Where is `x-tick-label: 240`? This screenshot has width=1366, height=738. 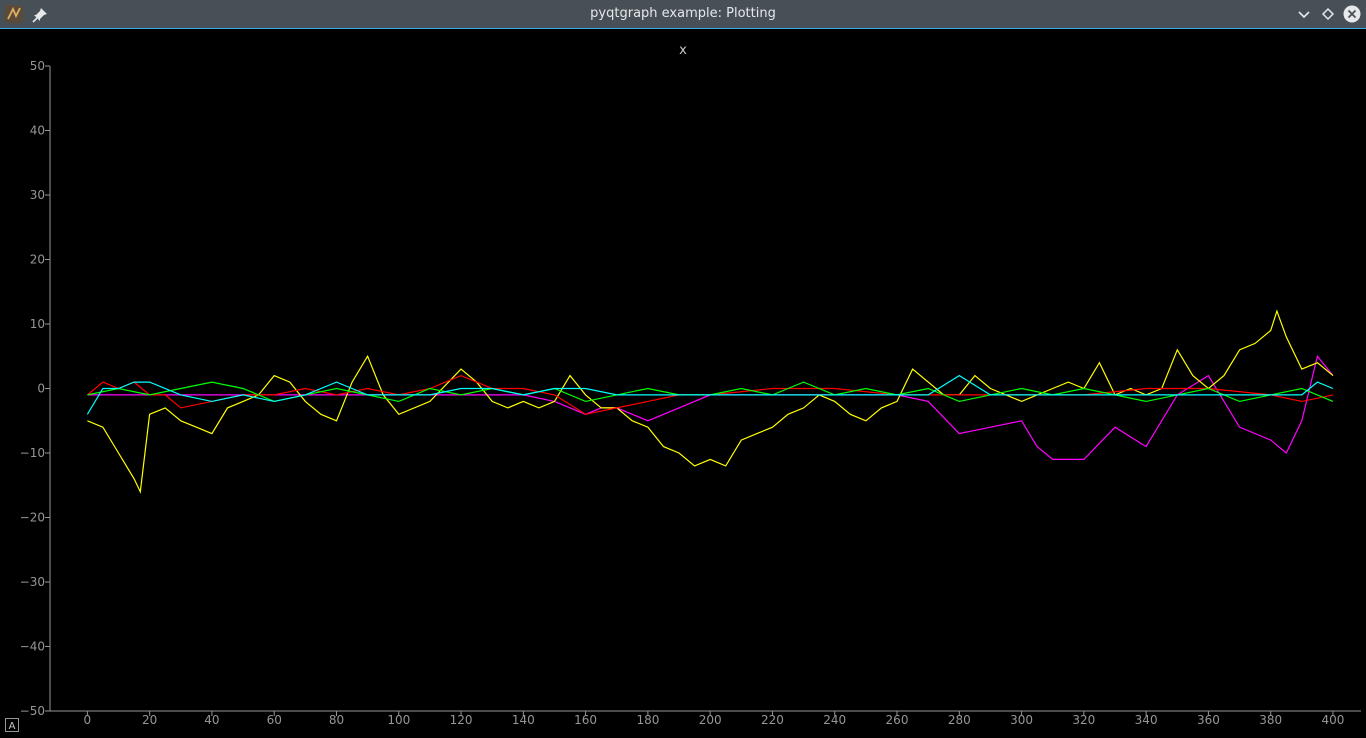 x-tick-label: 240 is located at coordinates (834, 720).